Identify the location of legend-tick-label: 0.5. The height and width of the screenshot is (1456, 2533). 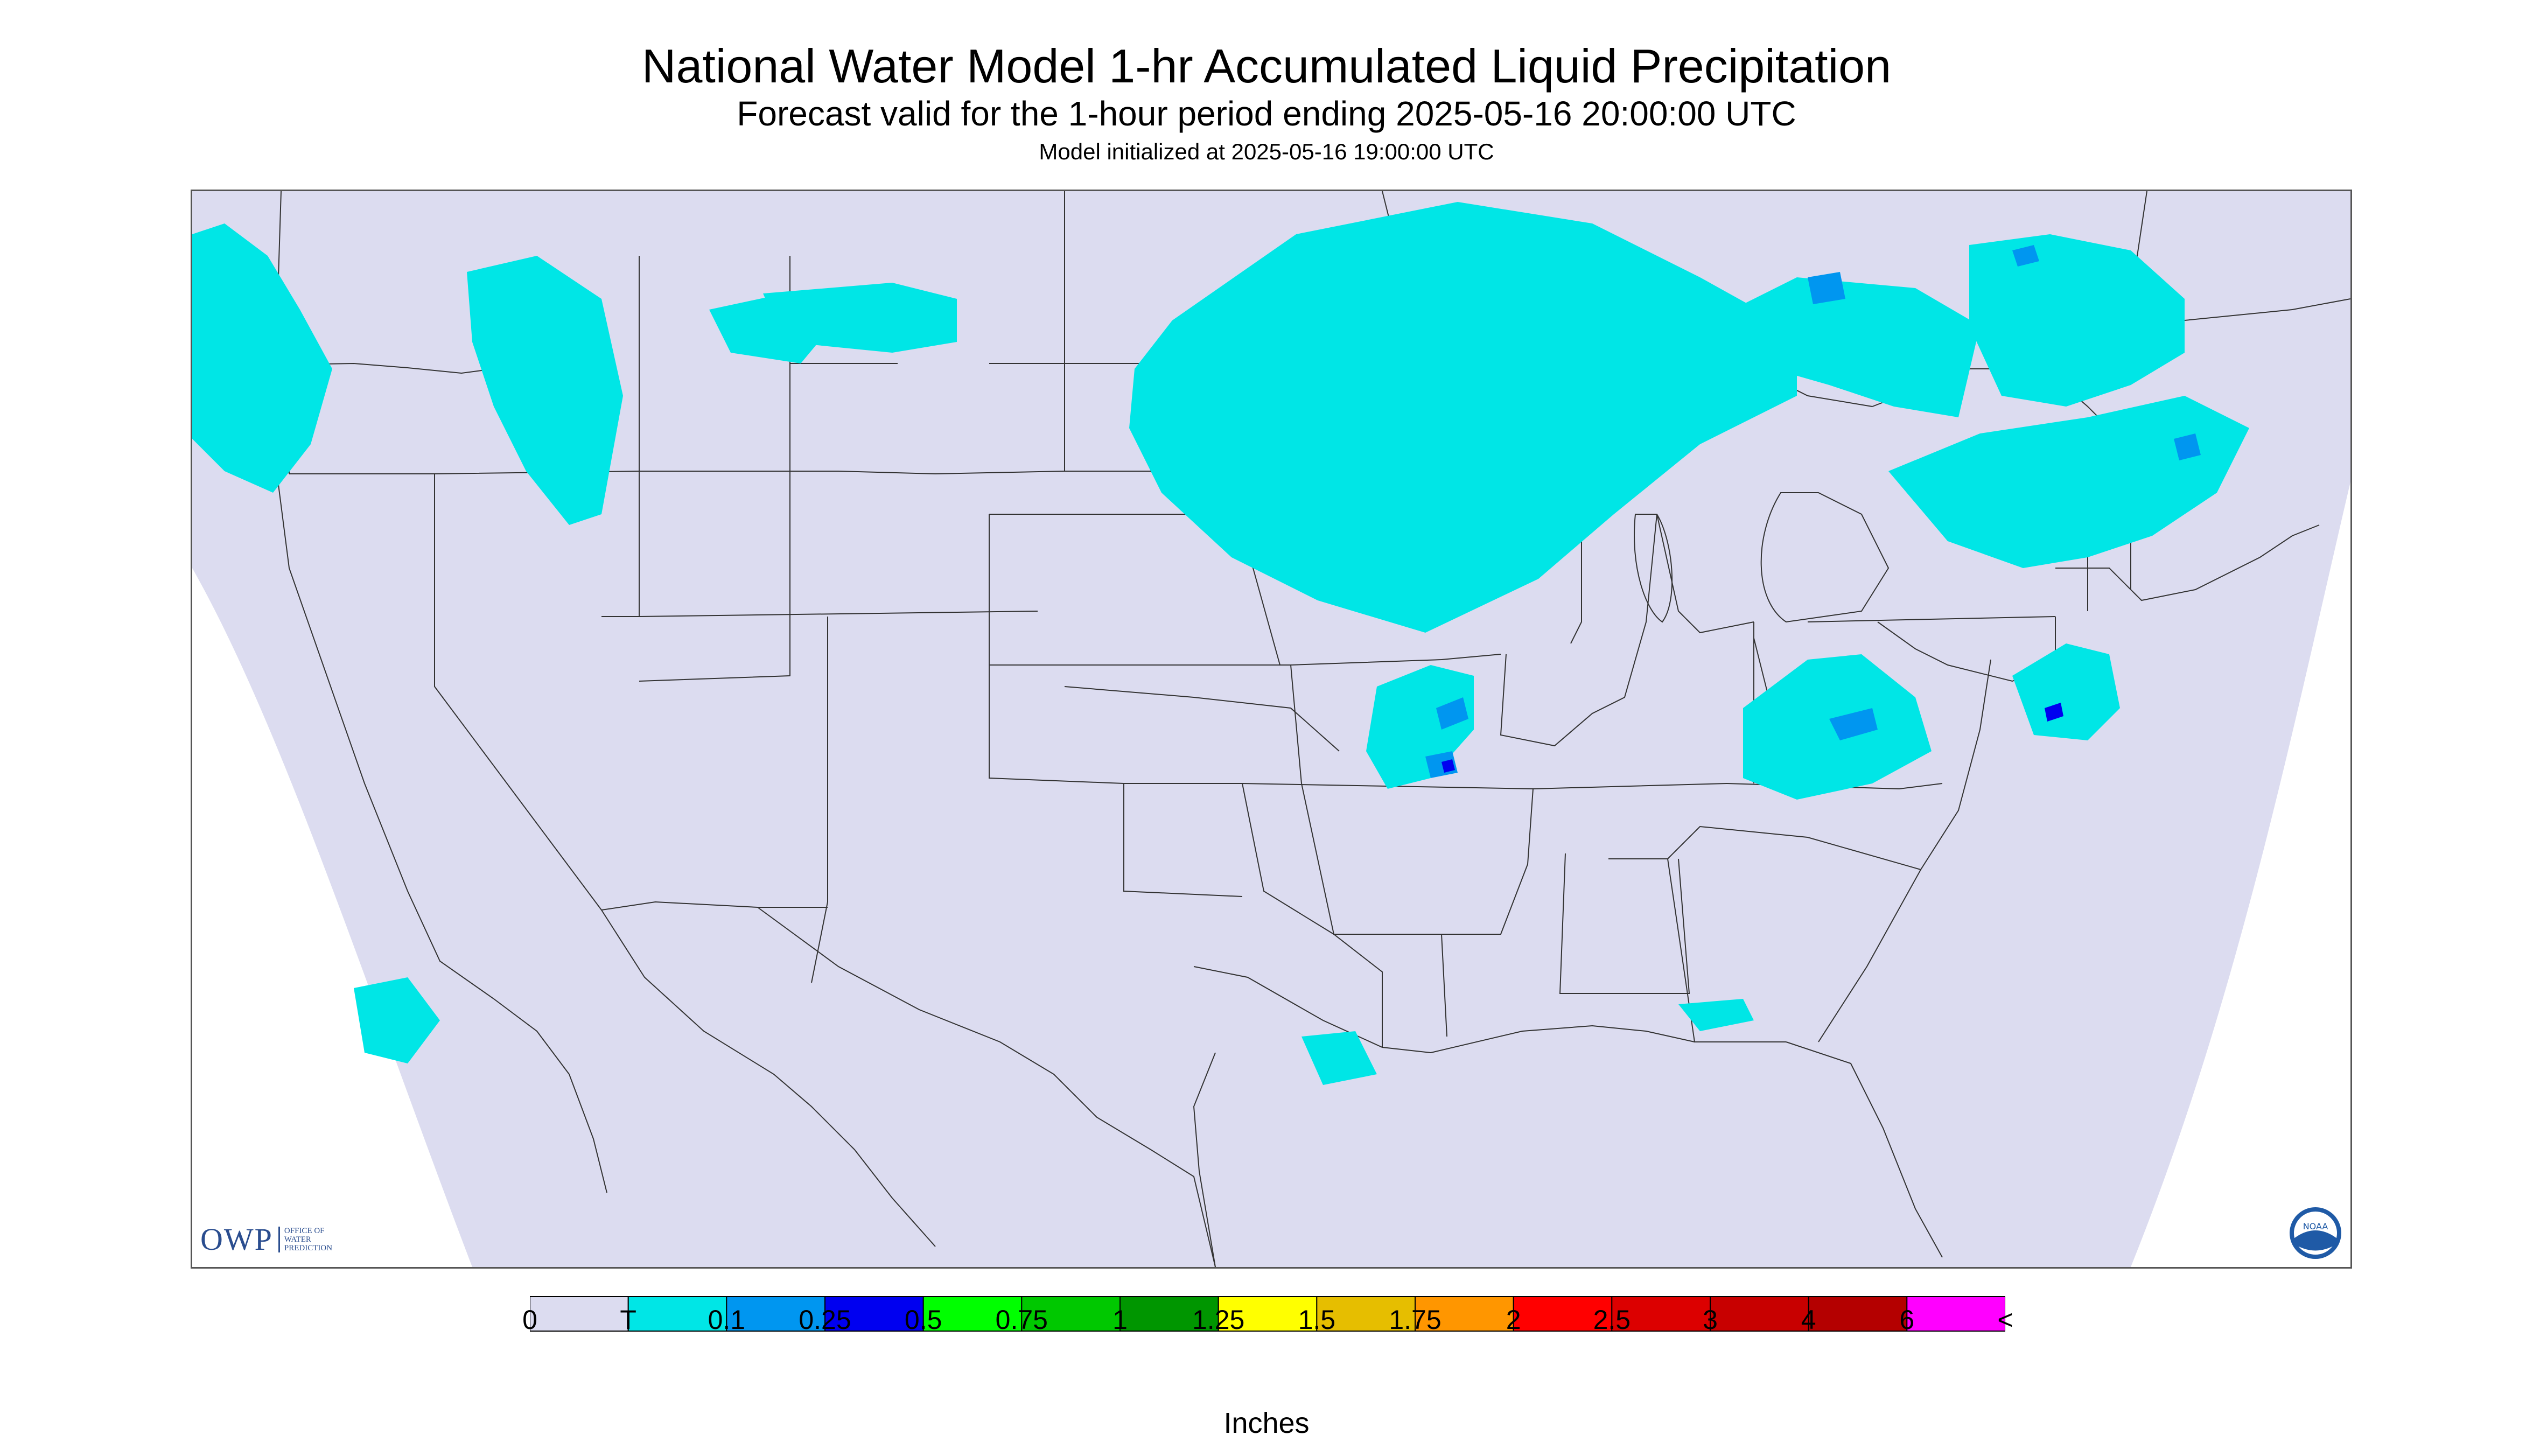
(923, 1320).